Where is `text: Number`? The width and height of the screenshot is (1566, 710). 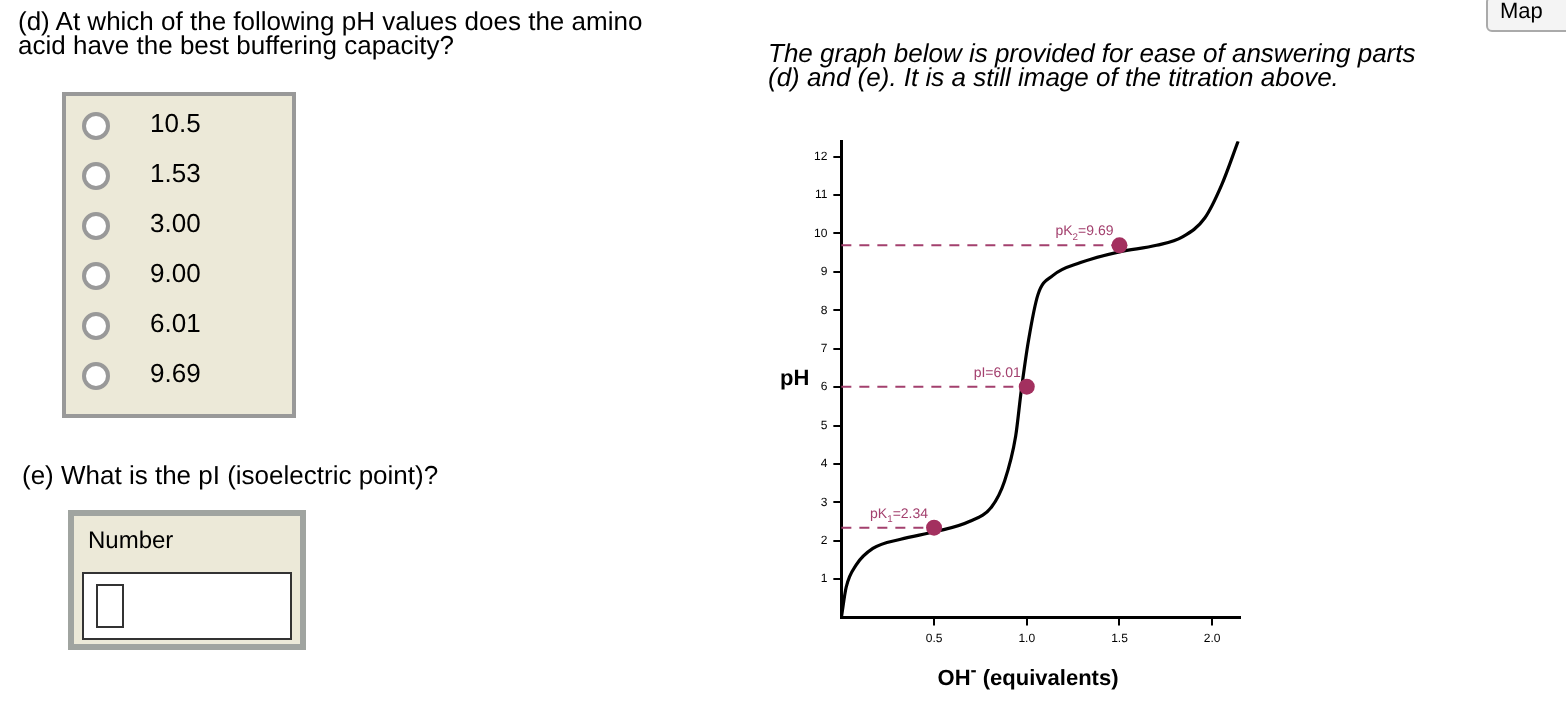 text: Number is located at coordinates (131, 540).